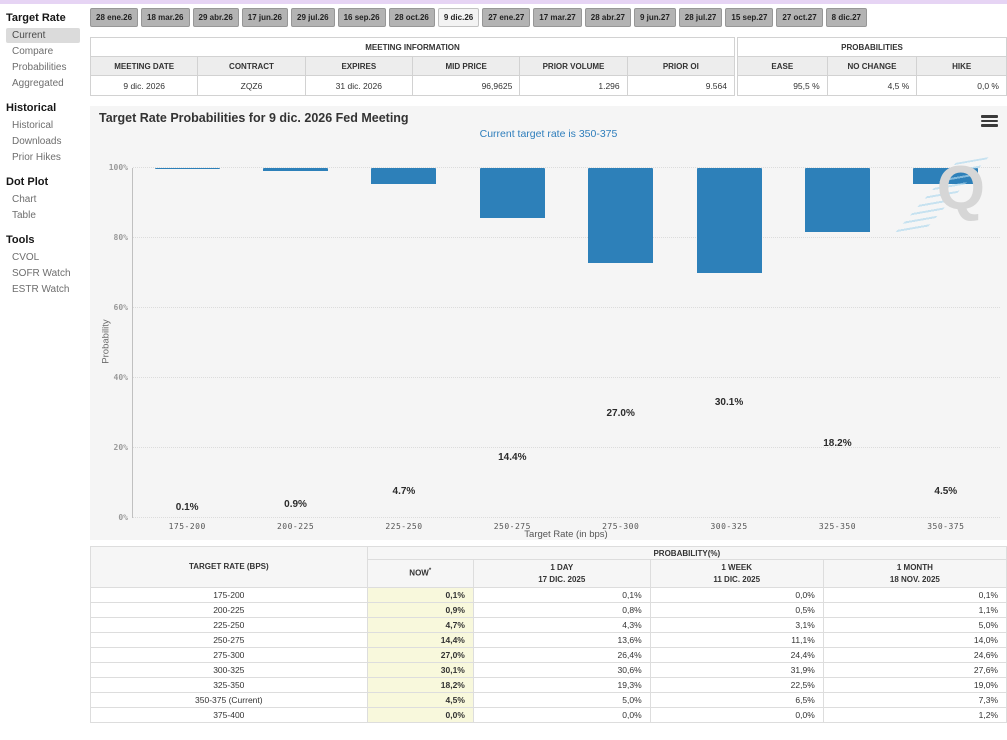  What do you see at coordinates (620, 413) in the screenshot?
I see `bar-value-label: 27.0%` at bounding box center [620, 413].